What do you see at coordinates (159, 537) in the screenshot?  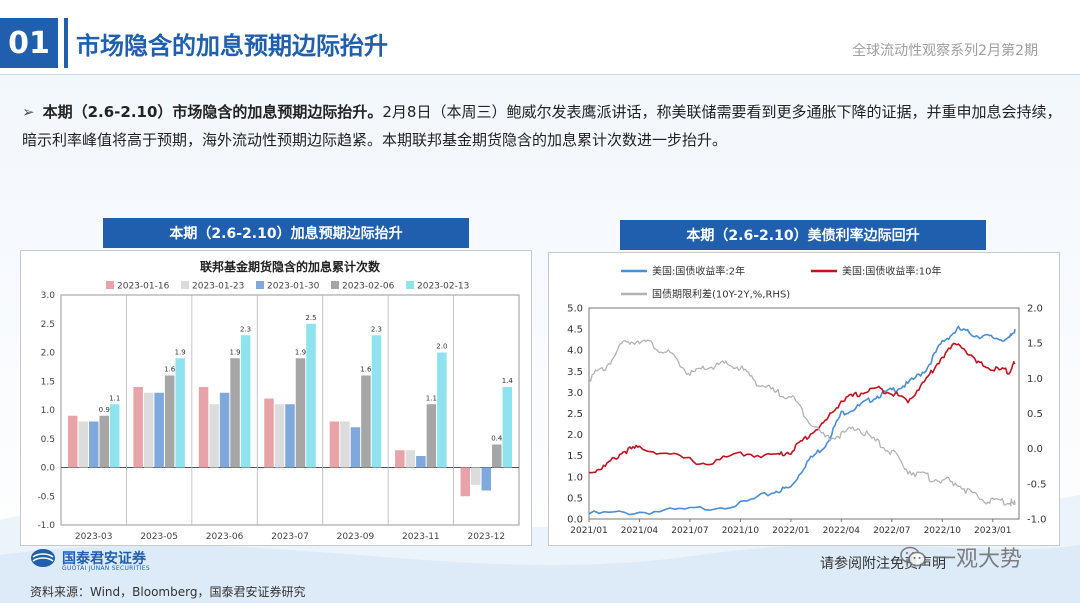 I see `x-tick-label: 2023-05` at bounding box center [159, 537].